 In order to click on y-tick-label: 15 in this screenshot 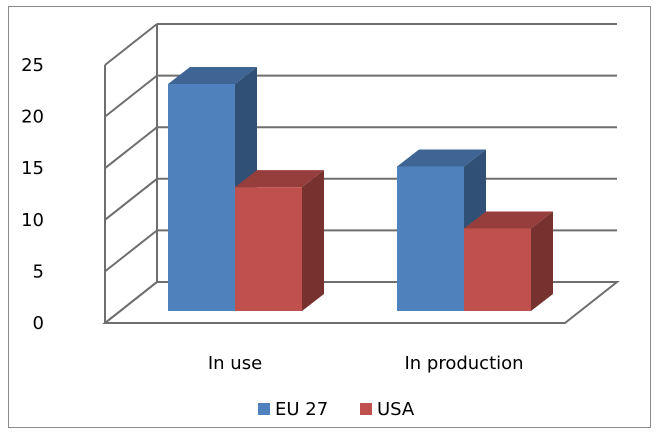, I will do `click(32, 168)`.